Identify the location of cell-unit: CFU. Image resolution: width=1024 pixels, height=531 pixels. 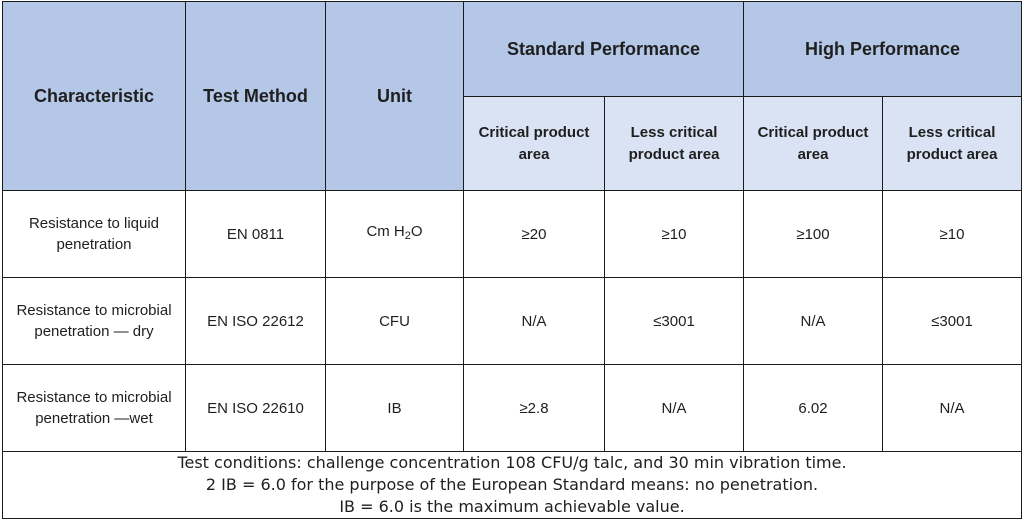
(394, 321).